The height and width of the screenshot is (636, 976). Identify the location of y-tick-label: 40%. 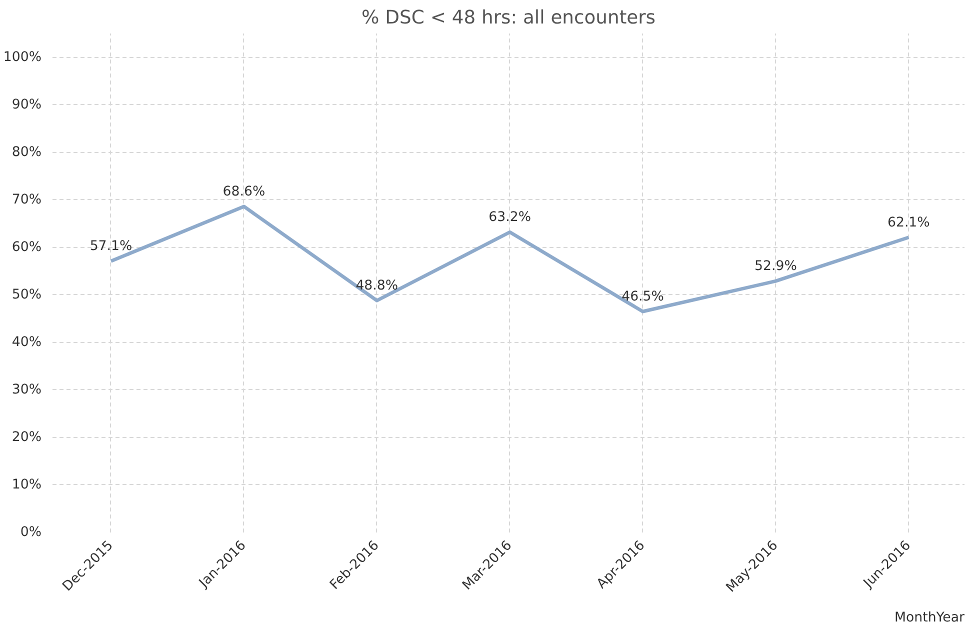
(27, 342).